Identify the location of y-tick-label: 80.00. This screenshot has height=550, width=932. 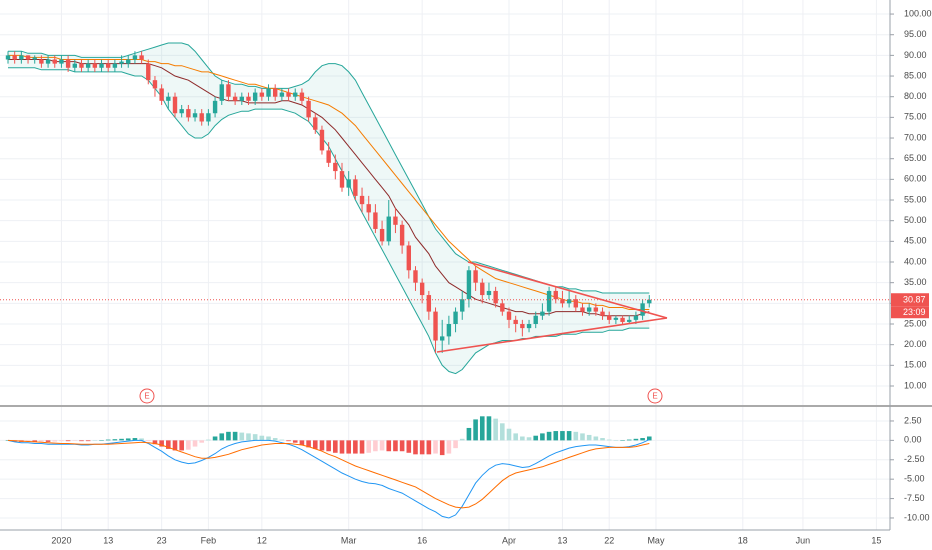
(915, 96).